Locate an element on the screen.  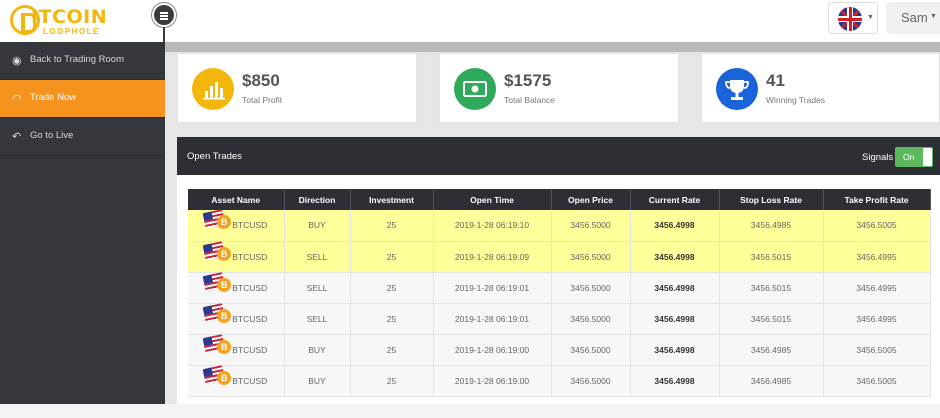
column-header: Current Rate is located at coordinates (675, 199).